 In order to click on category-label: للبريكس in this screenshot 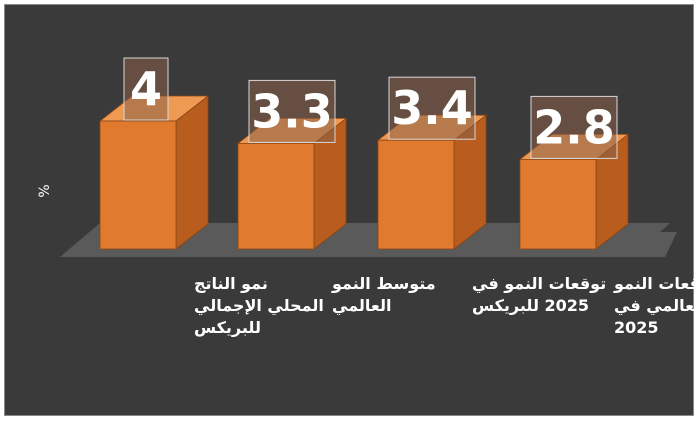, I will do `click(227, 327)`.